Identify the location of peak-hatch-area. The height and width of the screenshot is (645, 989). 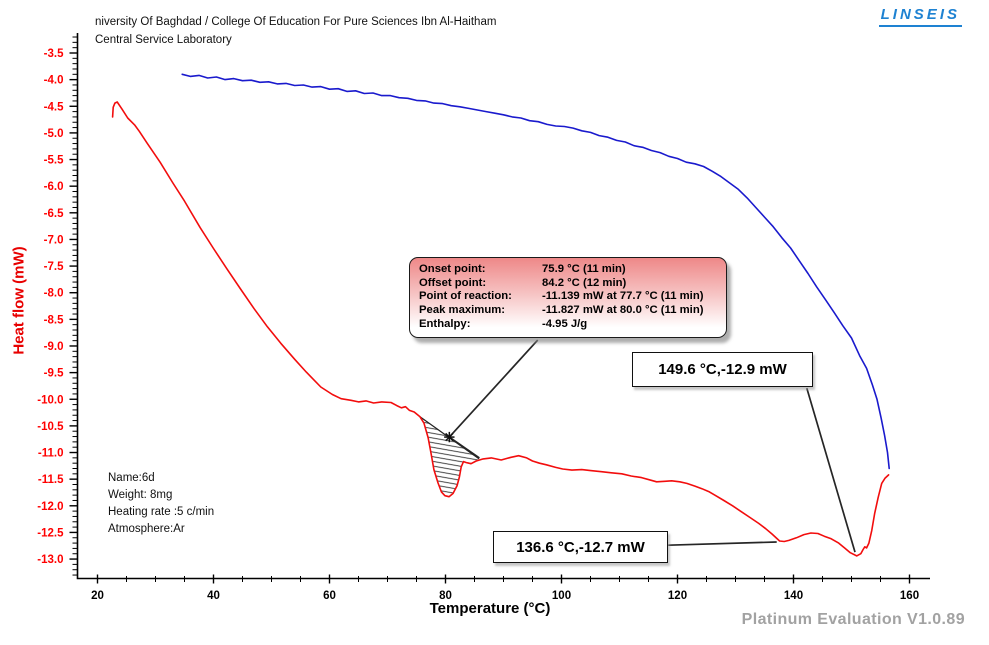
(450, 456).